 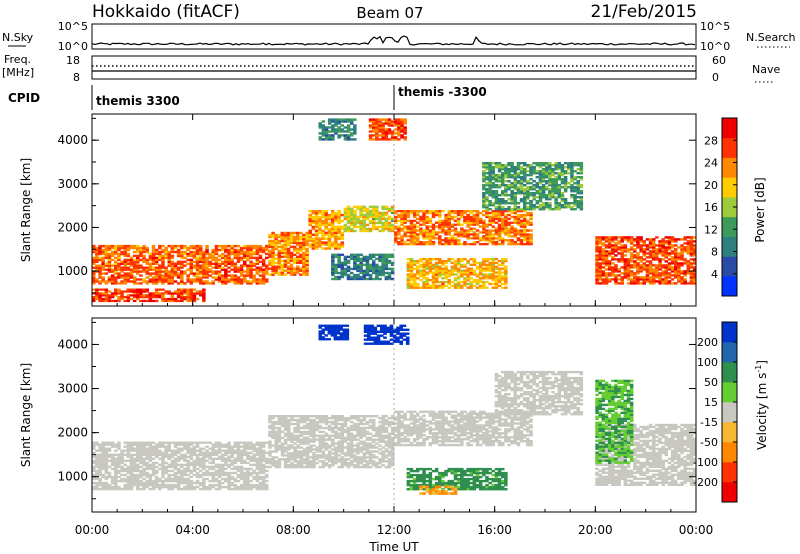 What do you see at coordinates (442, 92) in the screenshot?
I see `cpid-segment-2: themis -3300` at bounding box center [442, 92].